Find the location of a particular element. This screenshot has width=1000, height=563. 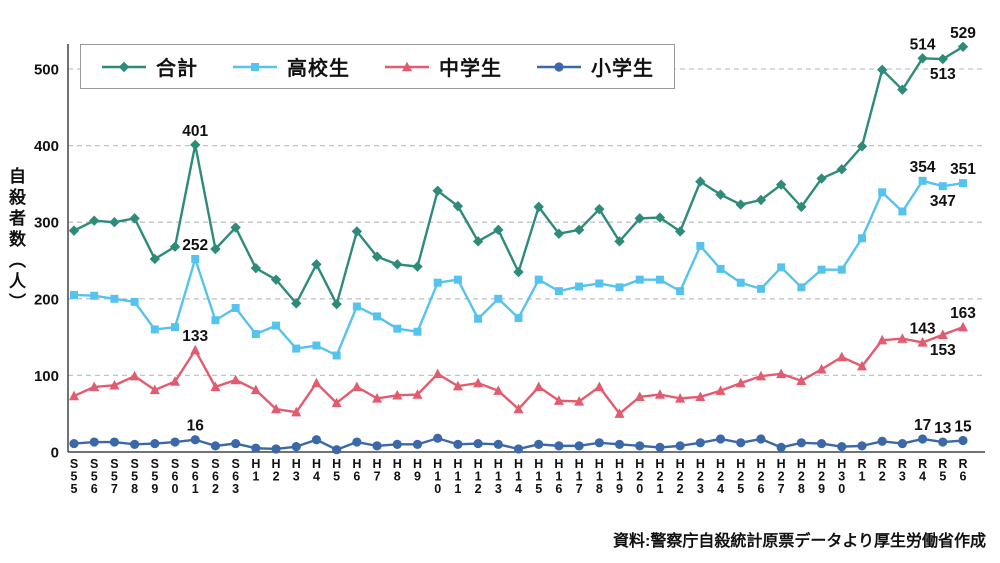

legend-label: 中学生 is located at coordinates (470, 69).